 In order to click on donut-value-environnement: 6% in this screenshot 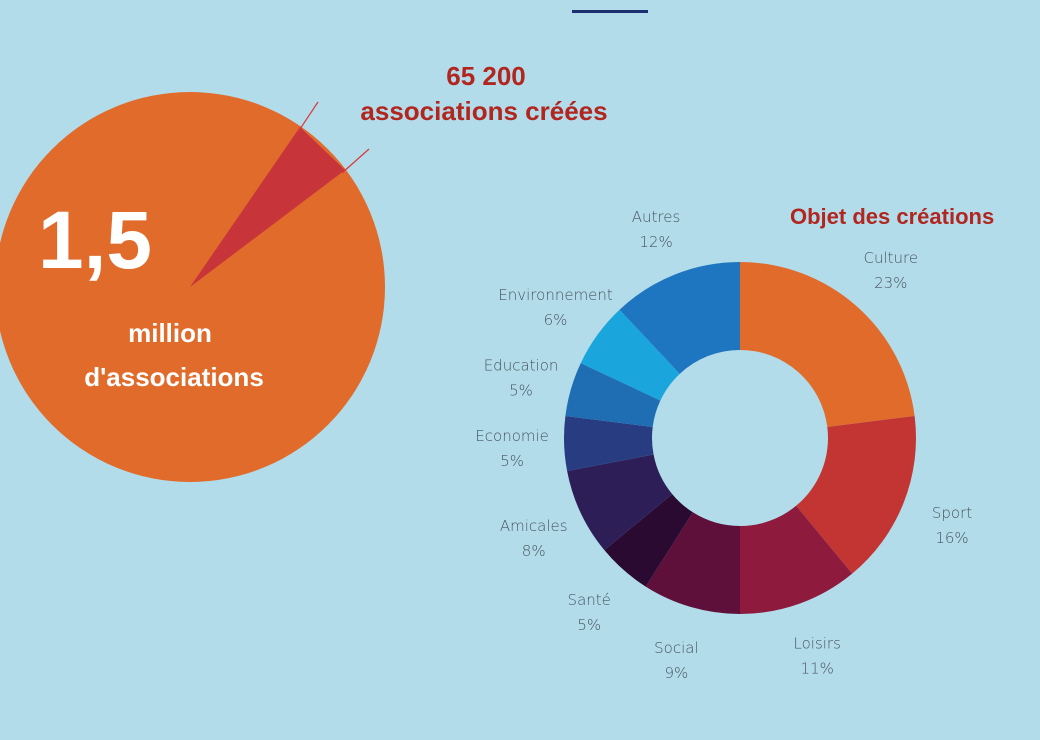, I will do `click(556, 320)`.